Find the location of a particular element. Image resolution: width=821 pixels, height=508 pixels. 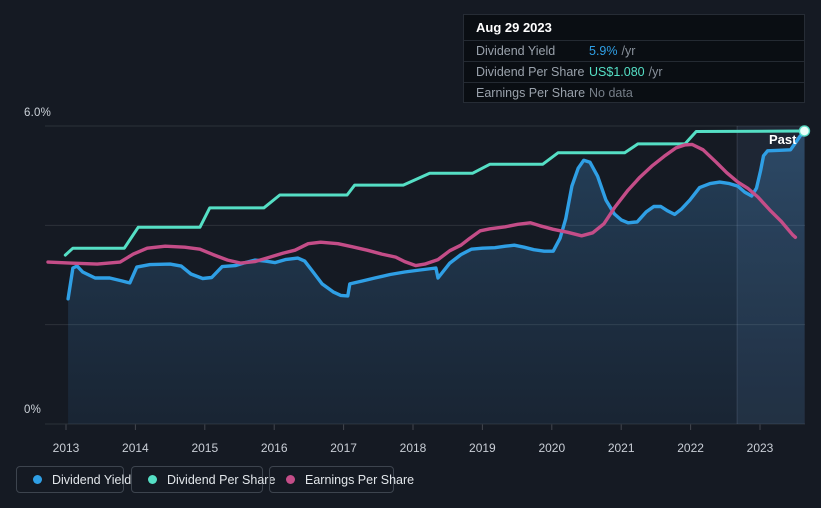

legend-toggle-dividend-per-share: Dividend Per Share is located at coordinates (203, 479).